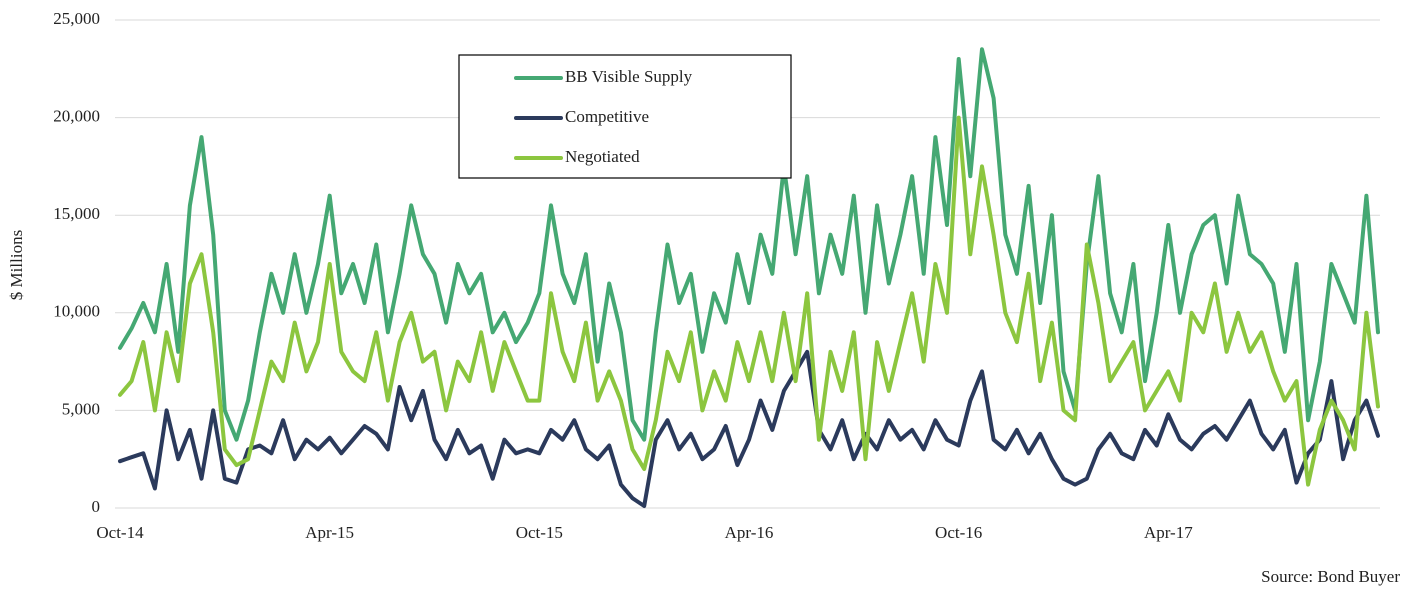 Image resolution: width=1416 pixels, height=591 pixels. Describe the element at coordinates (1168, 532) in the screenshot. I see `x-tick-label: Apr-17` at that location.